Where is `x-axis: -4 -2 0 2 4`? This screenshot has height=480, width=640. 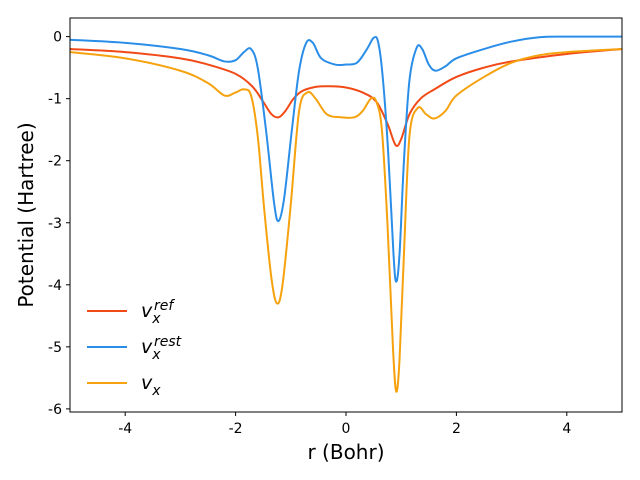
x-axis: -4 -2 0 2 4 is located at coordinates (344, 424).